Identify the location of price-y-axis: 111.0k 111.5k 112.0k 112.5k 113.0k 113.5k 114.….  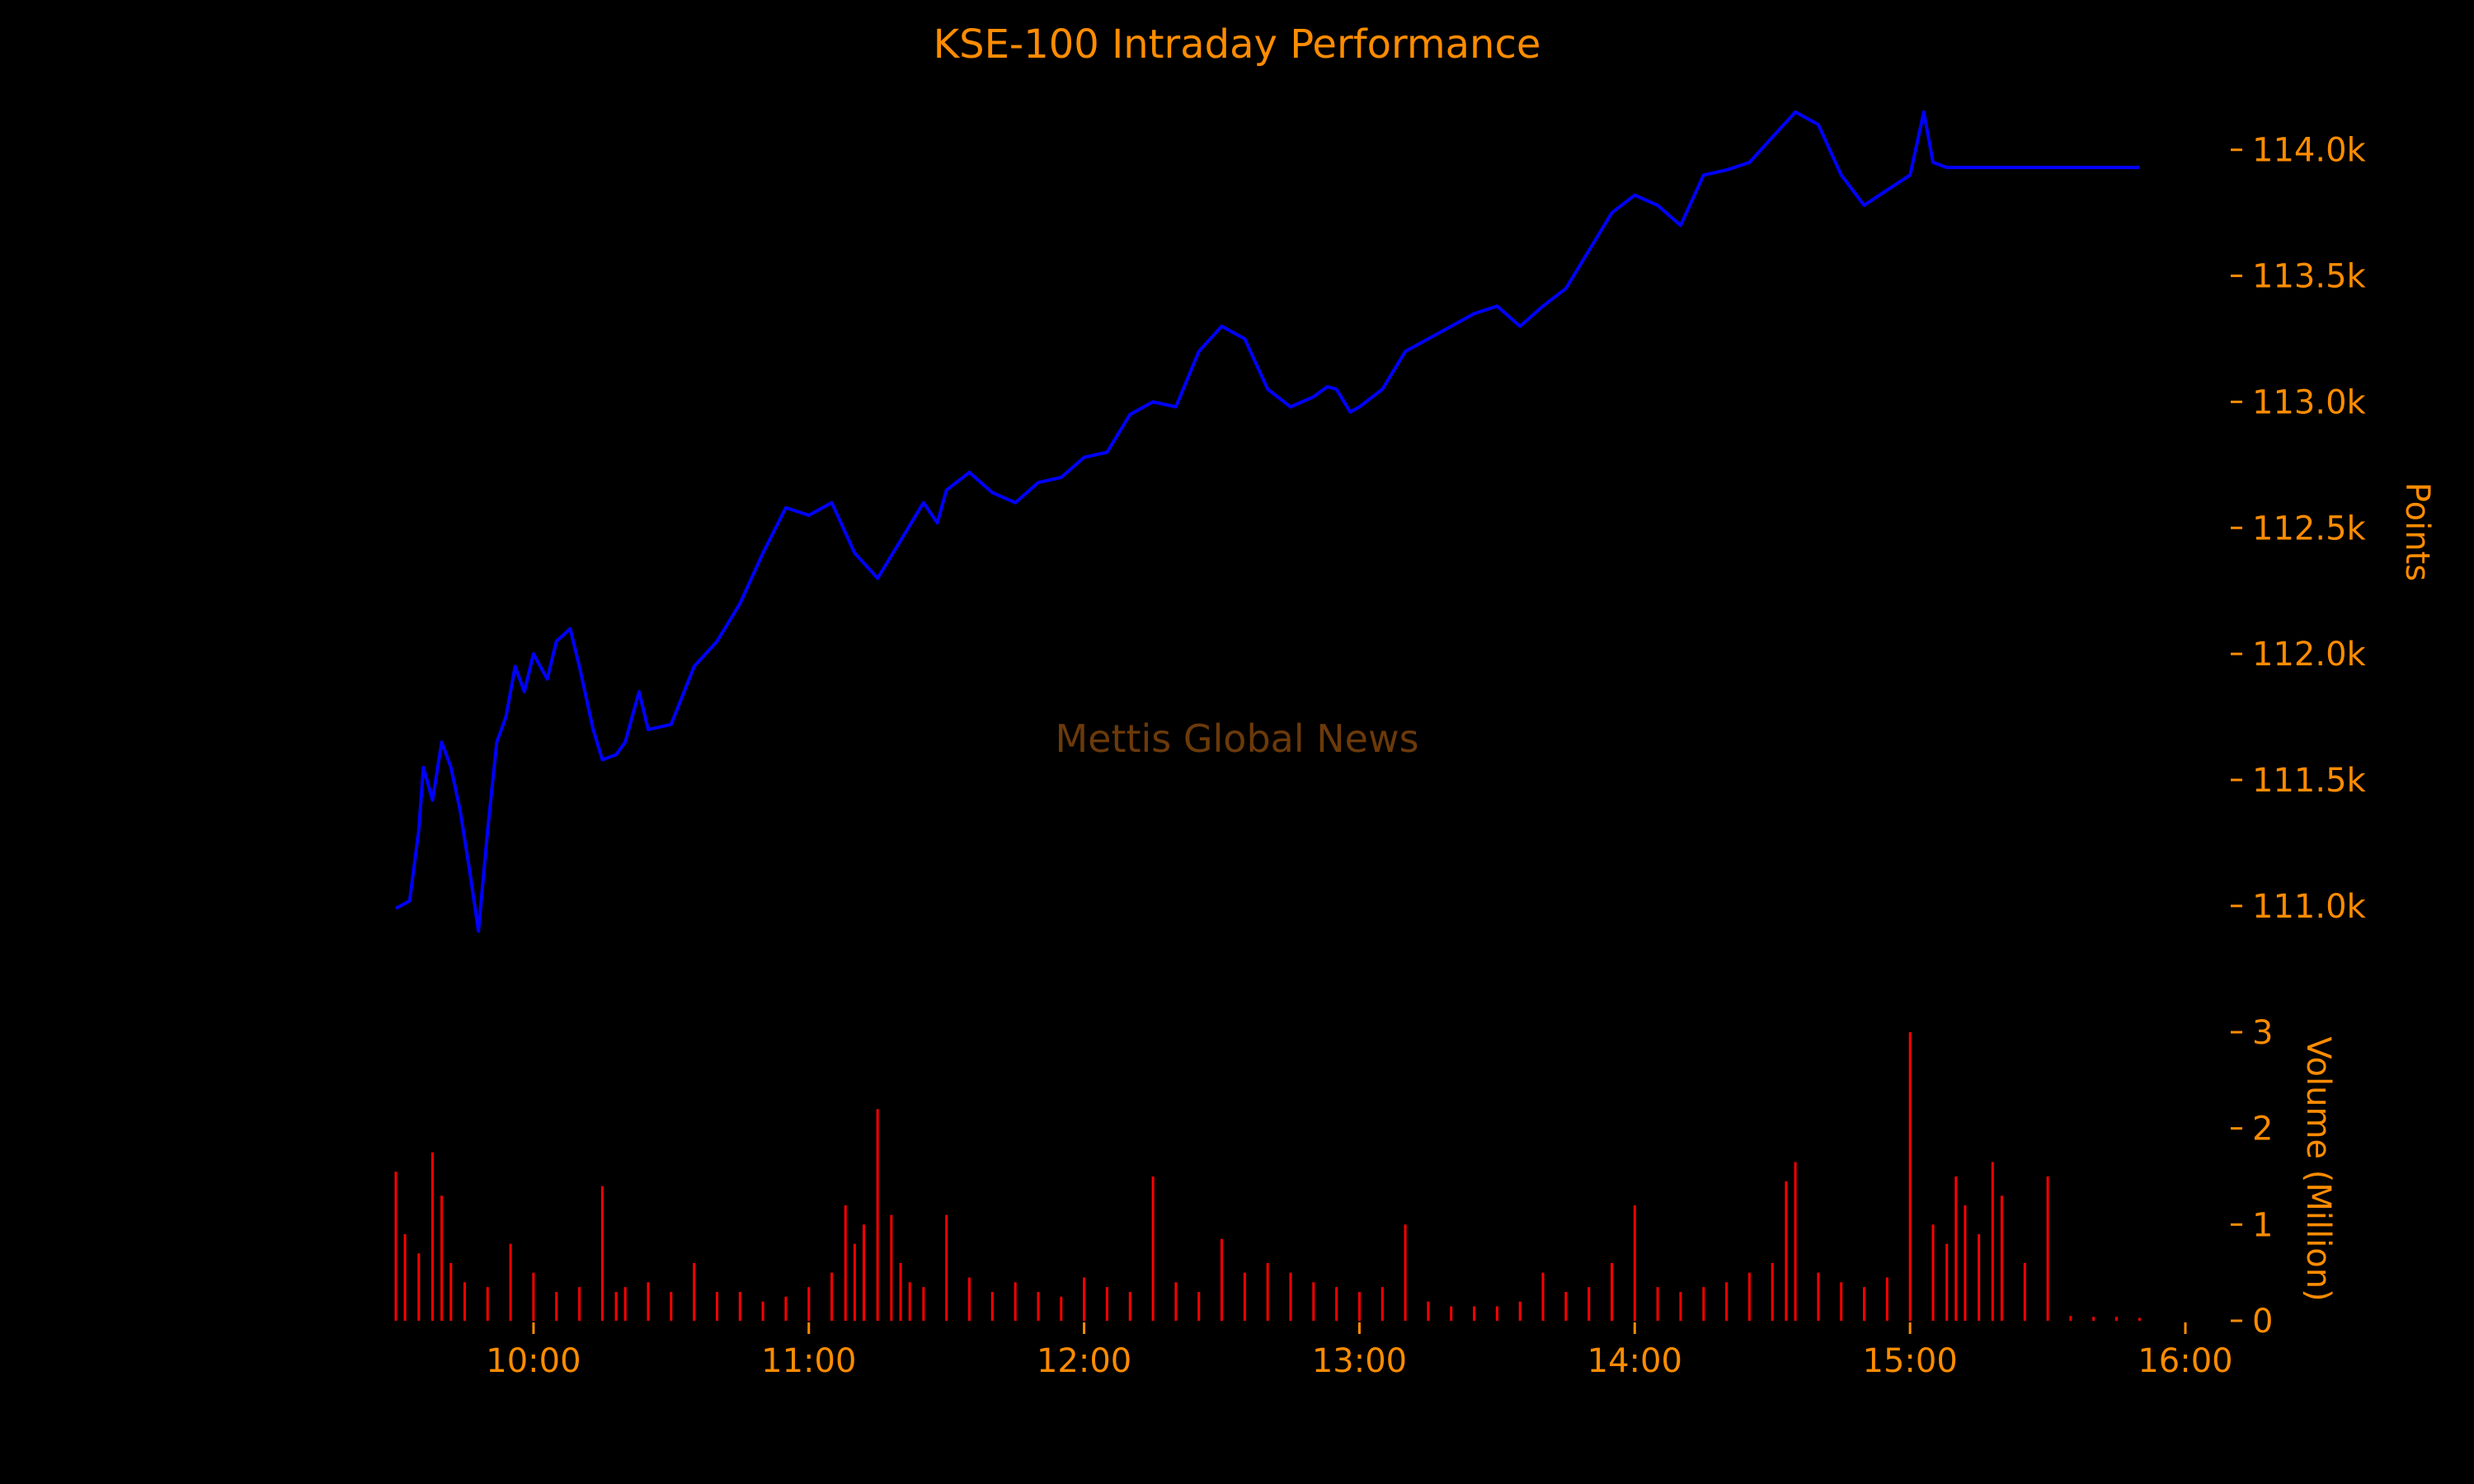
(2299, 529).